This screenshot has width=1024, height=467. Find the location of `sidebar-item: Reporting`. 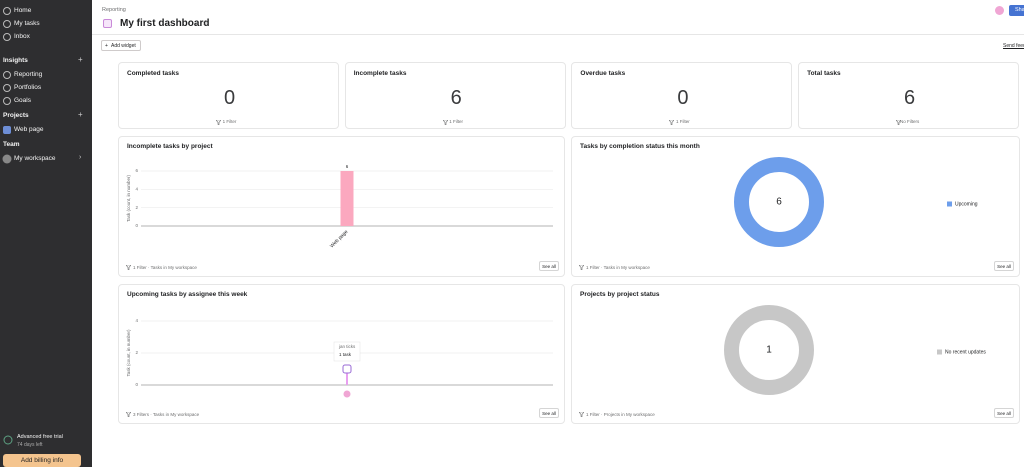

sidebar-item: Reporting is located at coordinates (28, 74).